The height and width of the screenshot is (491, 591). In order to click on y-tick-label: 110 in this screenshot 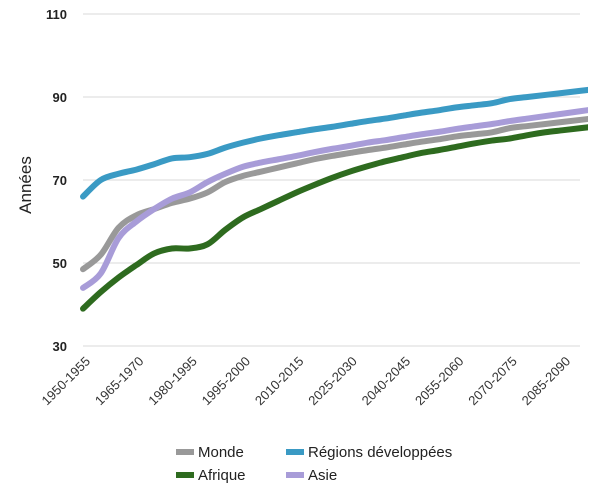, I will do `click(56, 14)`.